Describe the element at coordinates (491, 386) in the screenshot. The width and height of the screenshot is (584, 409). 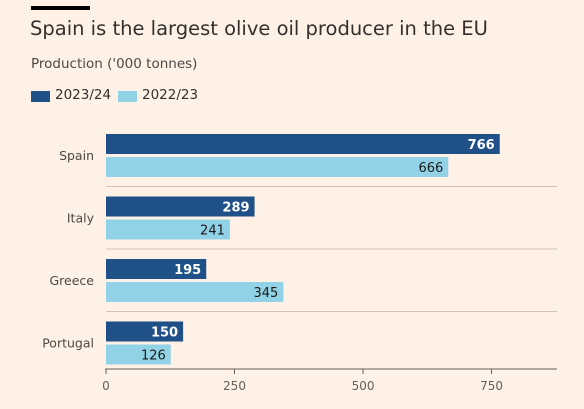
I see `x-tick-label: 750` at that location.